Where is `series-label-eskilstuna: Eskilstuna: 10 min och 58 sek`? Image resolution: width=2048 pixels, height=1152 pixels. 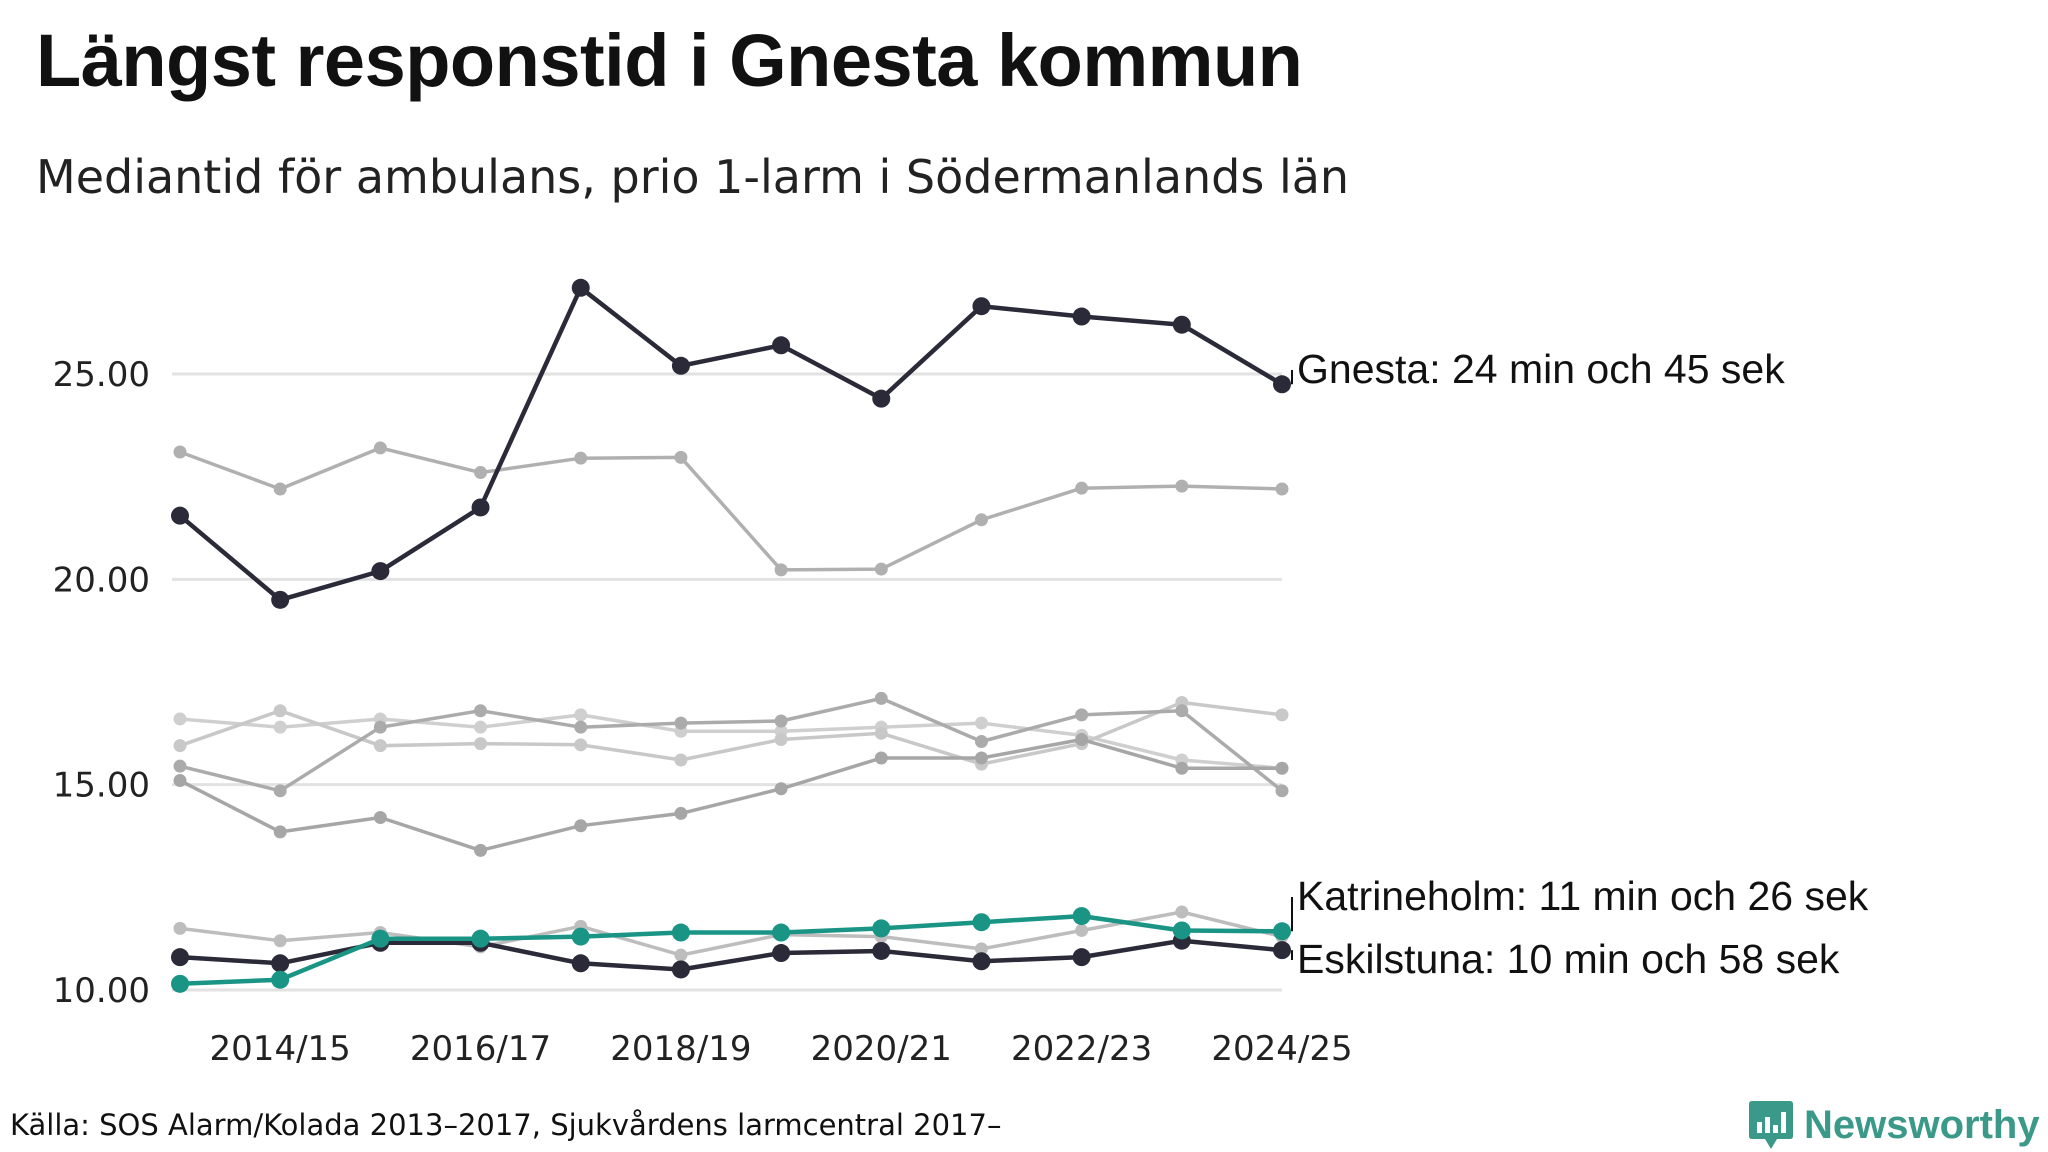
series-label-eskilstuna: Eskilstuna: 10 min och 58 sek is located at coordinates (1568, 959).